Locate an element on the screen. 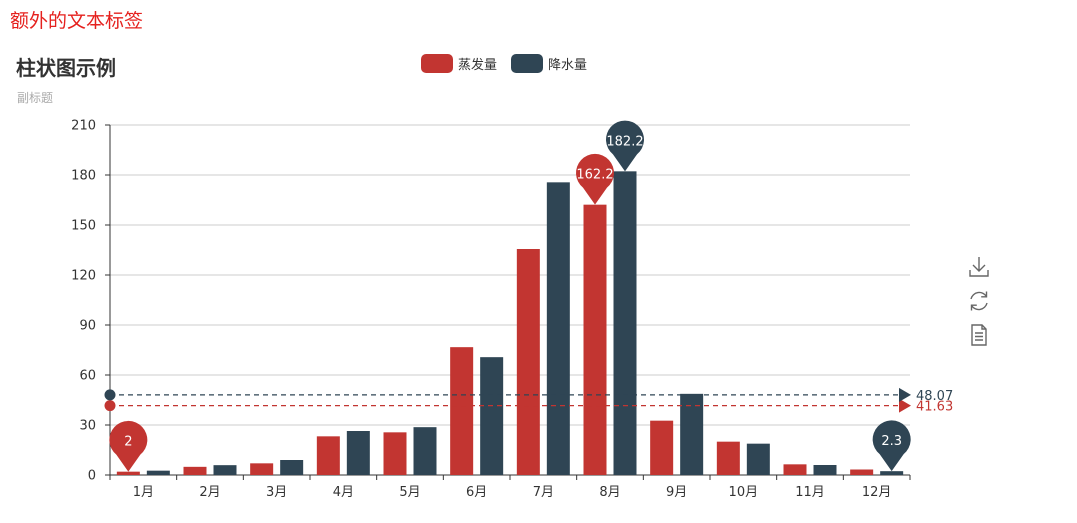 Image resolution: width=1077 pixels, height=523 pixels. legend-label-evaporation: 蒸发量 is located at coordinates (478, 65).